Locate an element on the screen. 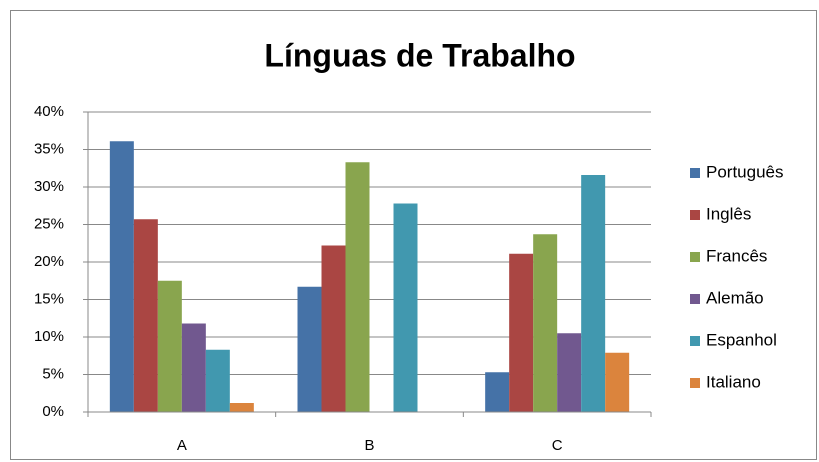  legend-label: Inglês is located at coordinates (728, 213).